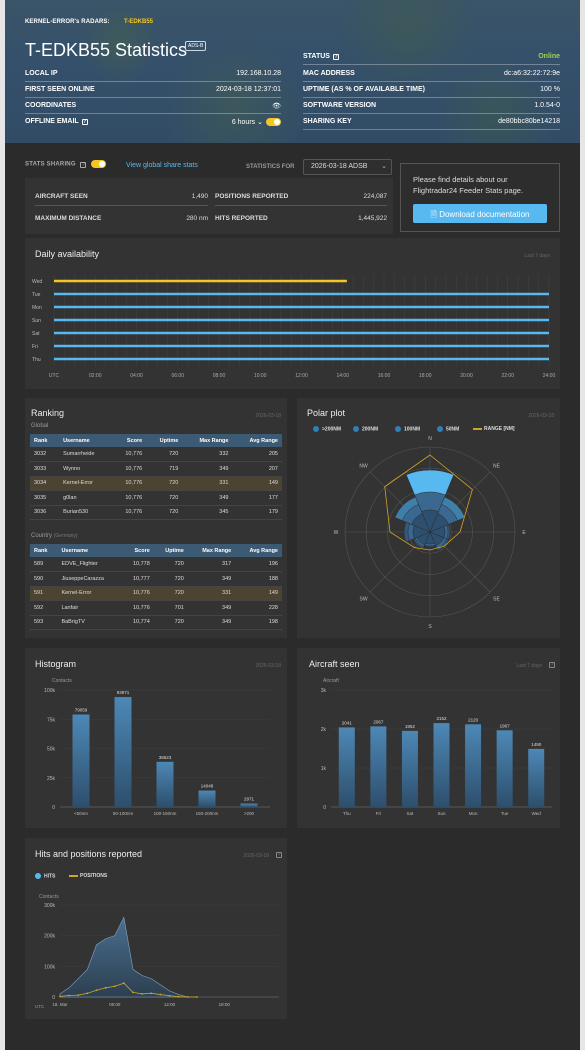  I want to click on table-row: 3034 Kernel-Error 10,776 720 331 149, so click(156, 483).